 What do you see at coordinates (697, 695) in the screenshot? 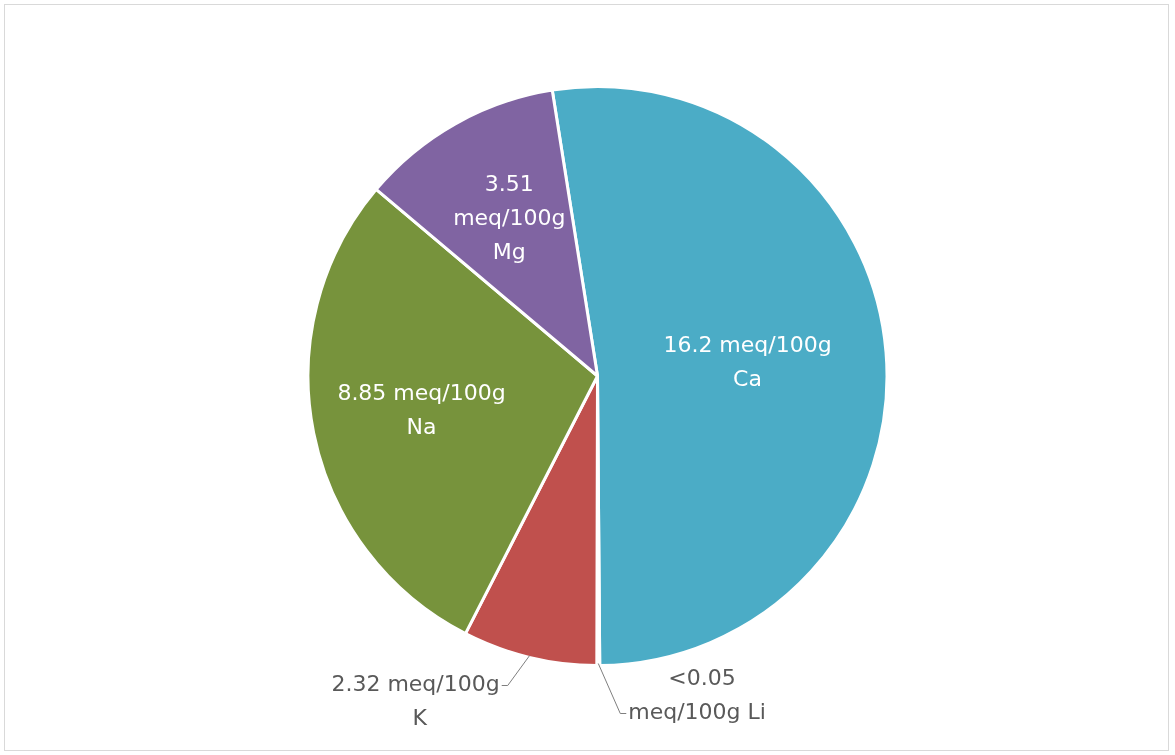
I see `slice-label: <0.05 meq/100g Li` at bounding box center [697, 695].